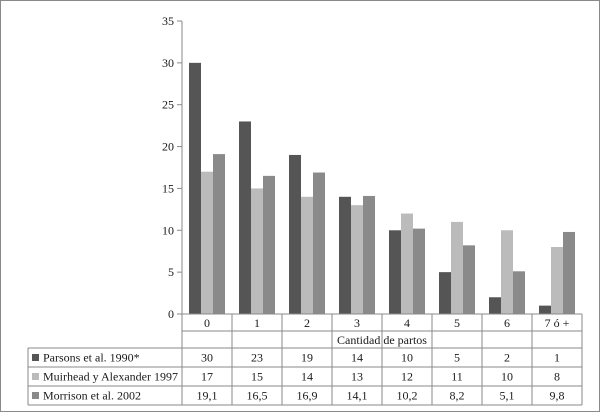 The width and height of the screenshot is (600, 416). Describe the element at coordinates (557, 377) in the screenshot. I see `table-cell: 8` at that location.